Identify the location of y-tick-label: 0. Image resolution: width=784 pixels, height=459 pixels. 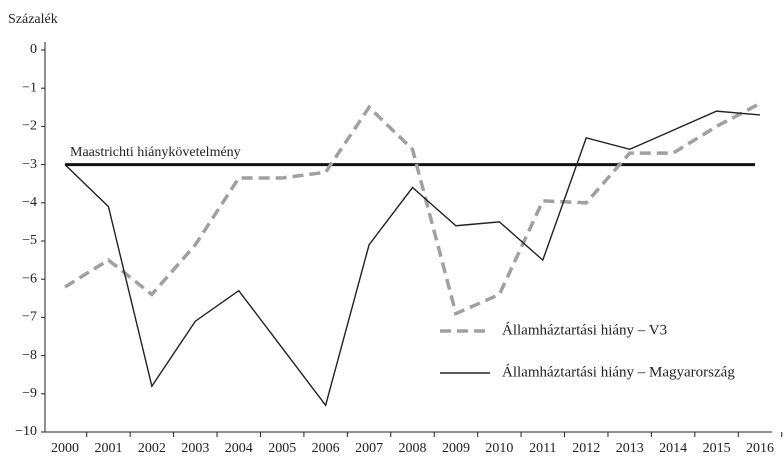
(33, 49).